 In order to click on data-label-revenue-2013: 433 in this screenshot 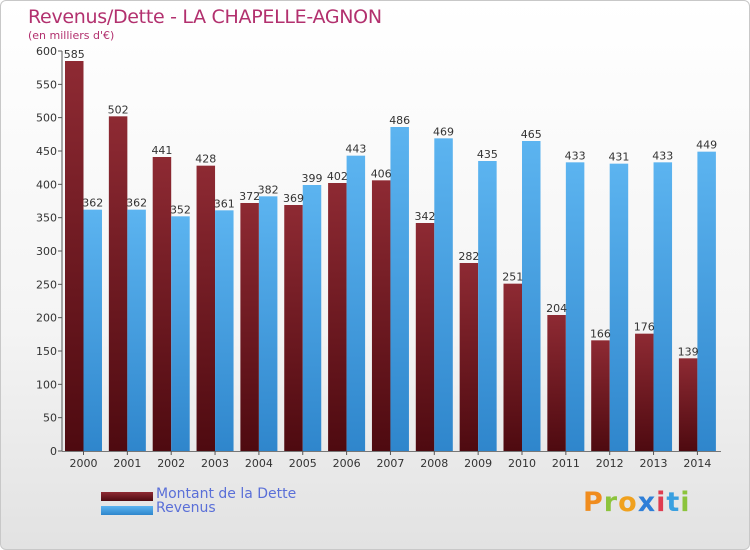, I will do `click(662, 155)`.